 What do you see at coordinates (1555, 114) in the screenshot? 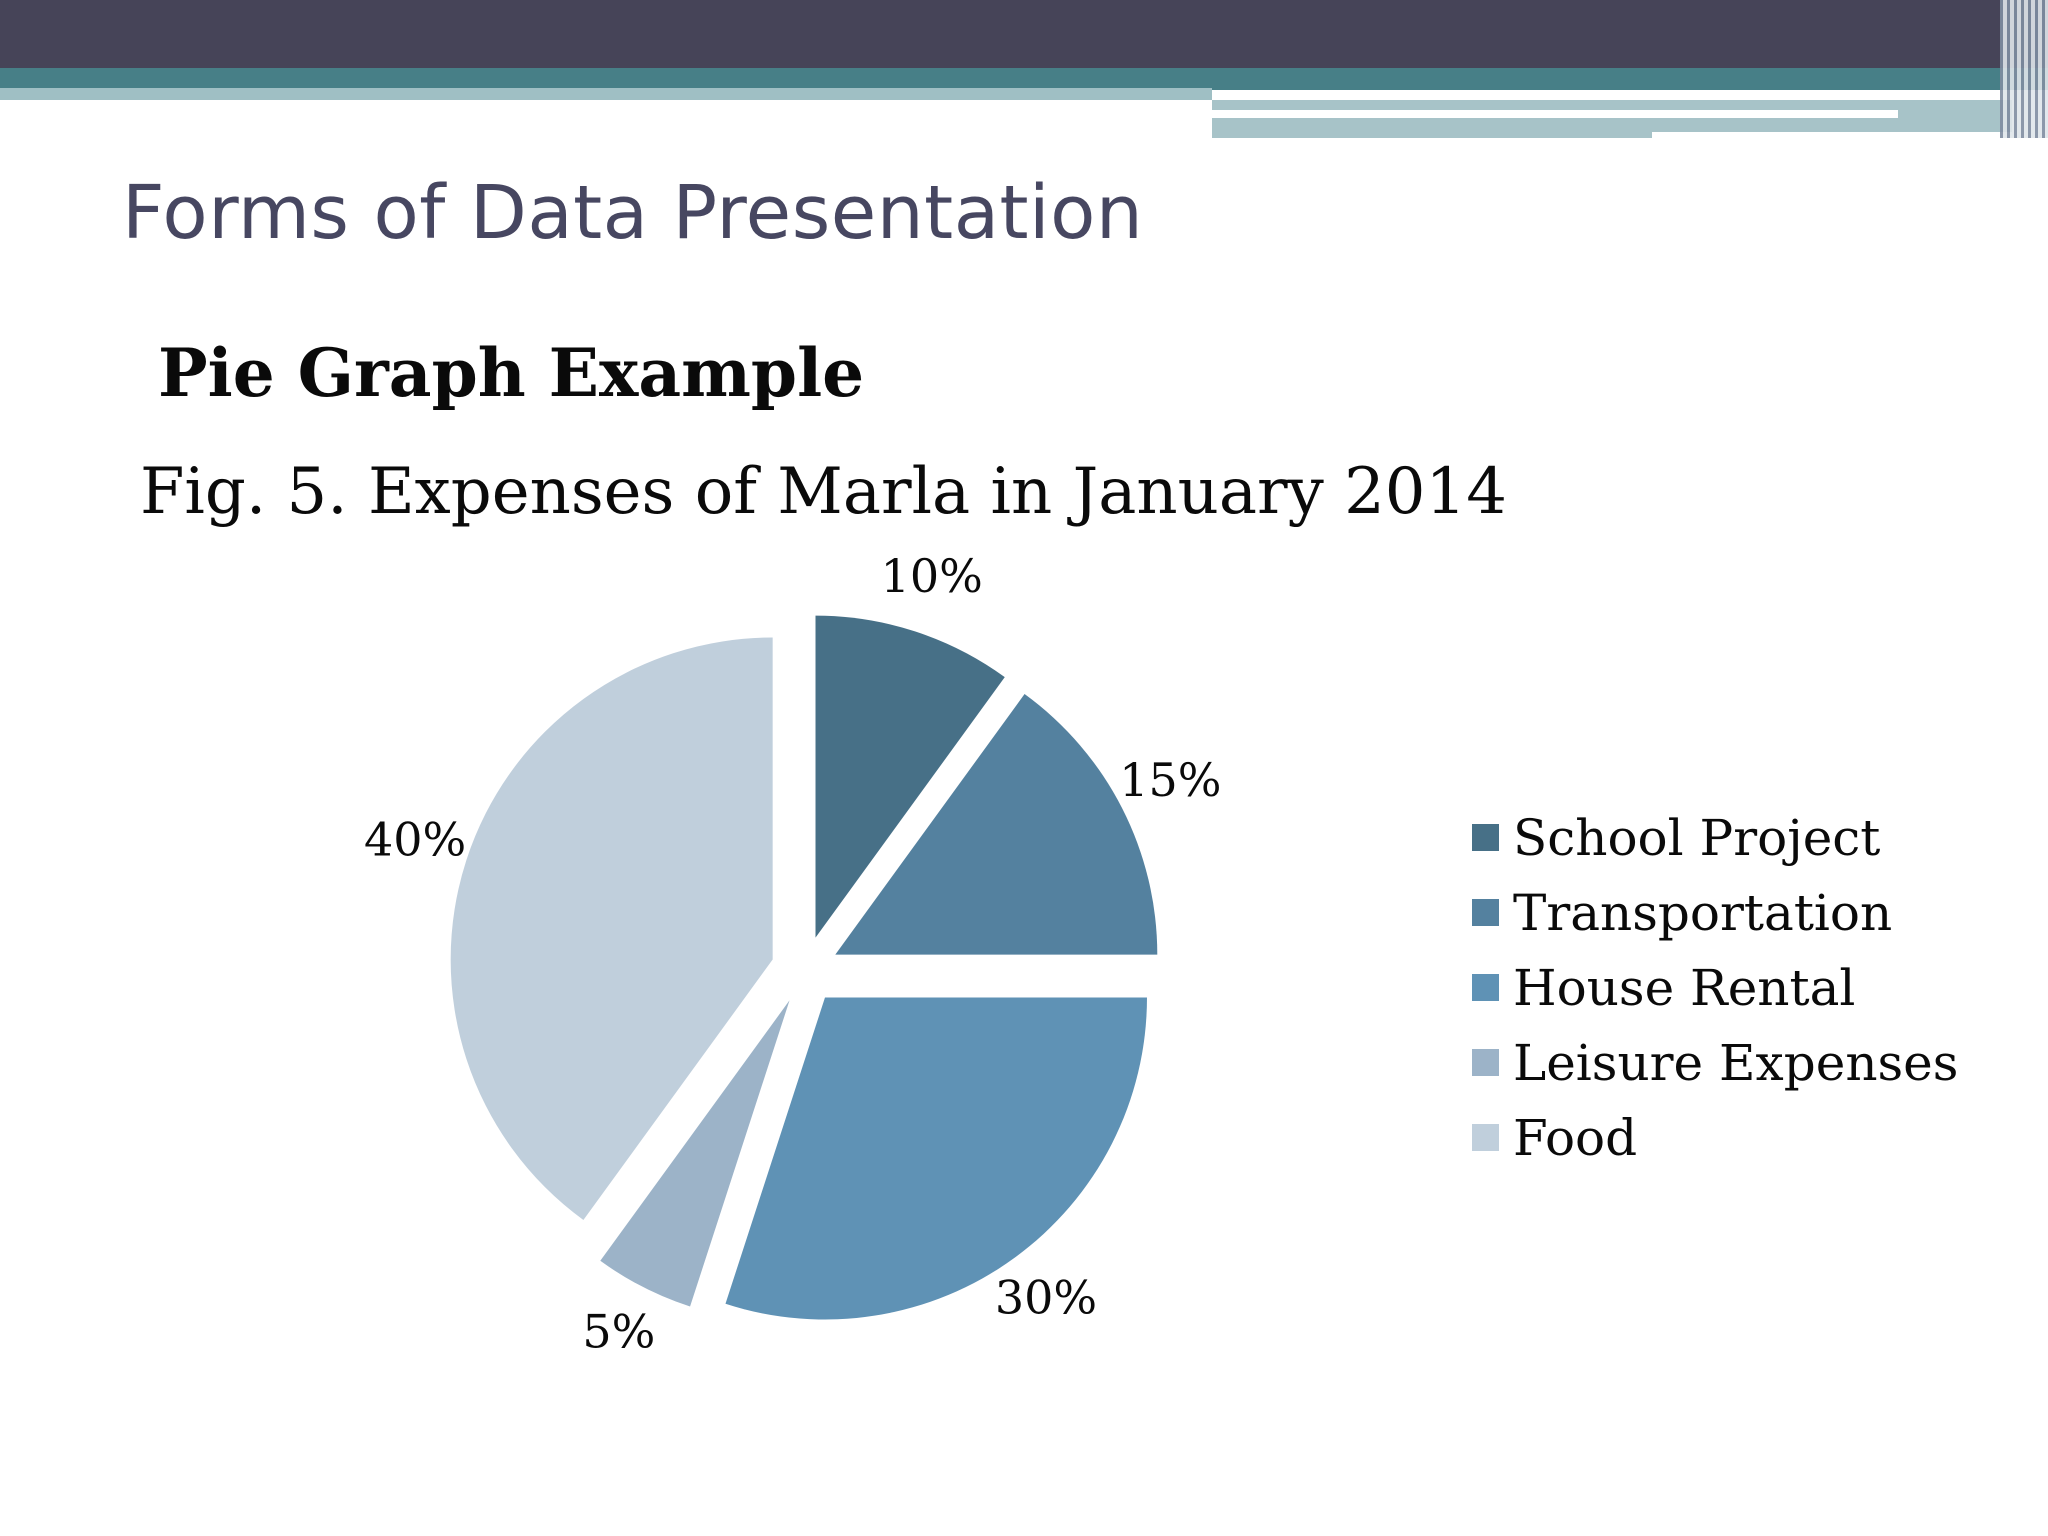
I see `header-white-line` at bounding box center [1555, 114].